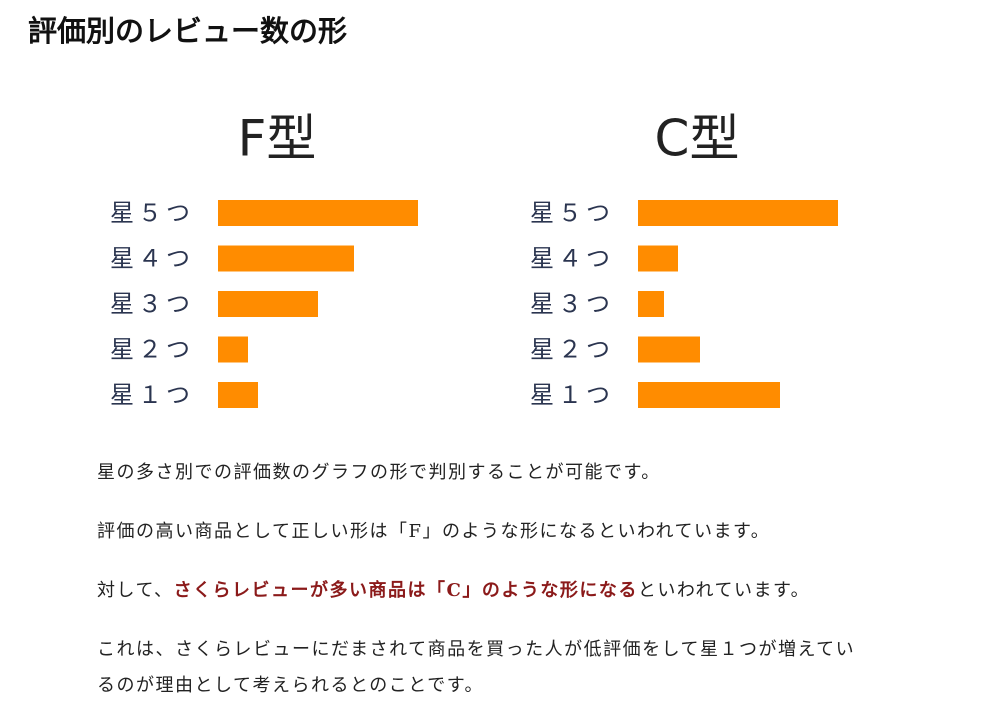 Image resolution: width=988 pixels, height=727 pixels. I want to click on paragraph: 星の多さ別での評価数のグラフの形で判別することが可能です。, so click(379, 472).